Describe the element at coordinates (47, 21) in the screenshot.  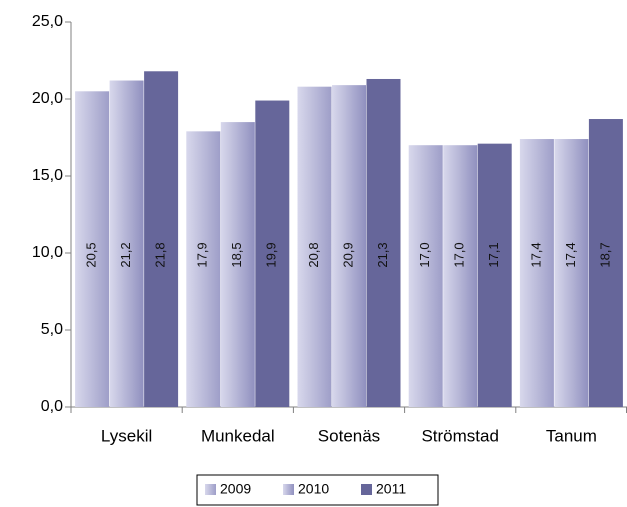
I see `y-tick-label: 25,0` at that location.